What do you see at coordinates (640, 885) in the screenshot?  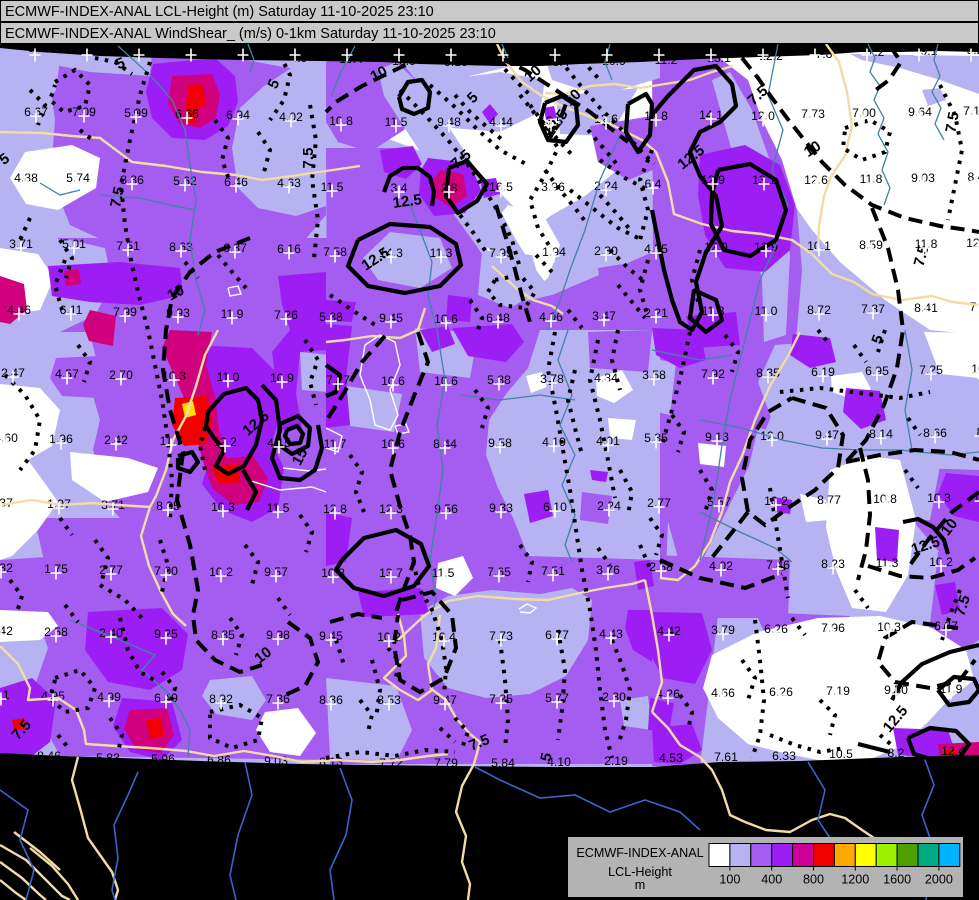 I see `svg-text: m` at bounding box center [640, 885].